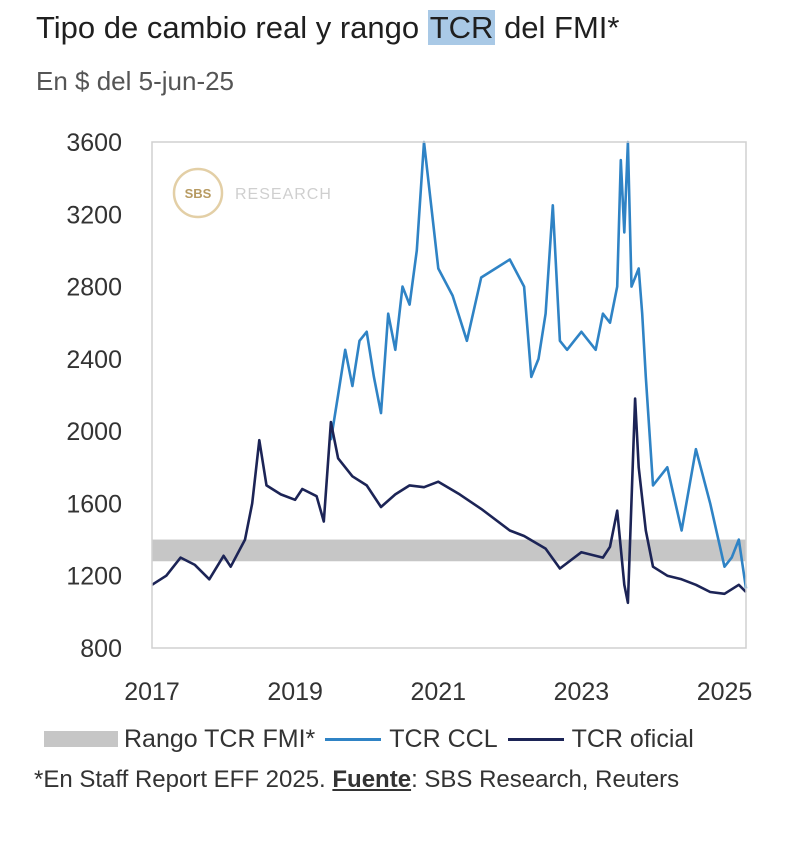 Image resolution: width=800 pixels, height=848 pixels. What do you see at coordinates (449, 550) in the screenshot?
I see `imf-range-band` at bounding box center [449, 550].